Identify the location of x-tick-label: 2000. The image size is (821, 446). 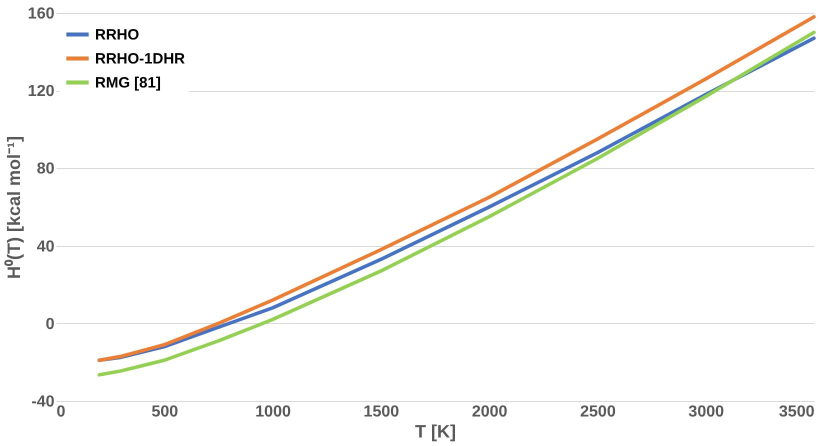
(490, 412).